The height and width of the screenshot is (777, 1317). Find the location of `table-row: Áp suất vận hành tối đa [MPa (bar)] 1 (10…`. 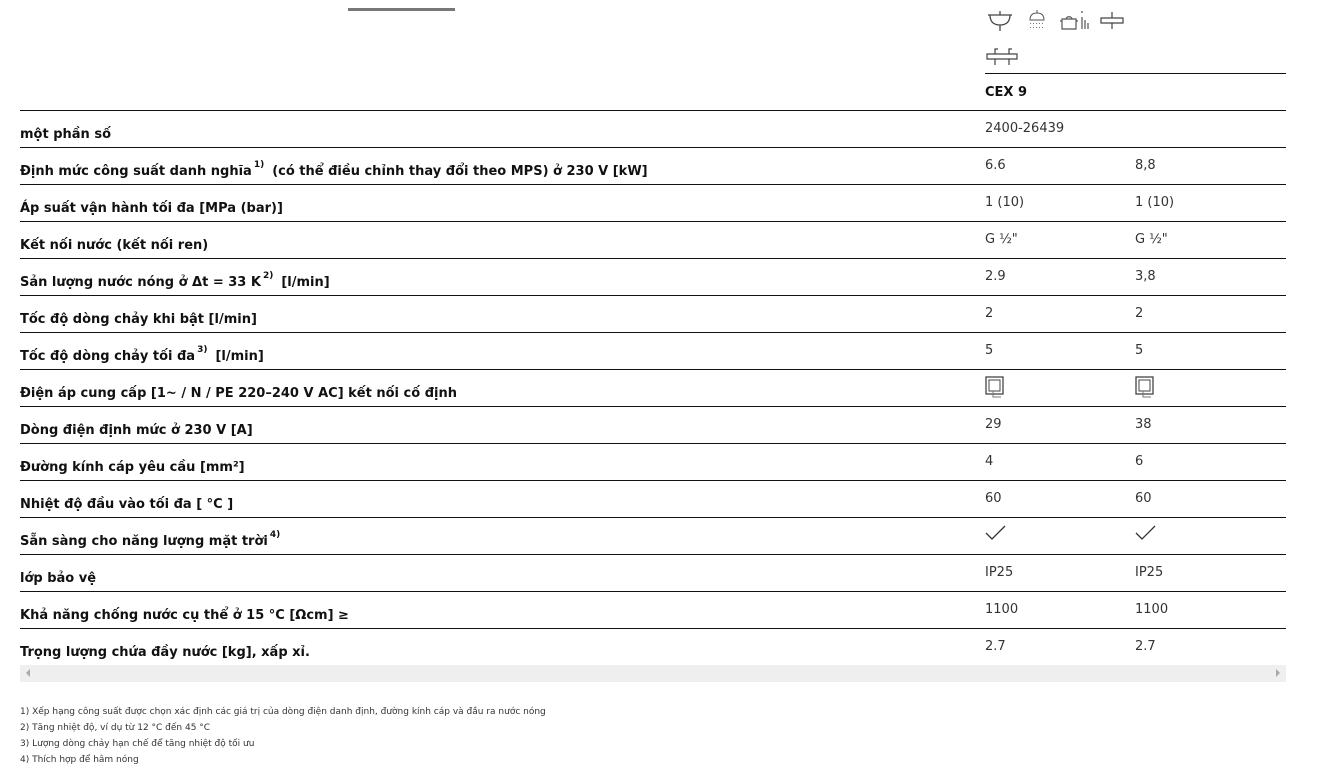

table-row: Áp suất vận hành tối đa [MPa (bar)] 1 (10… is located at coordinates (653, 203).